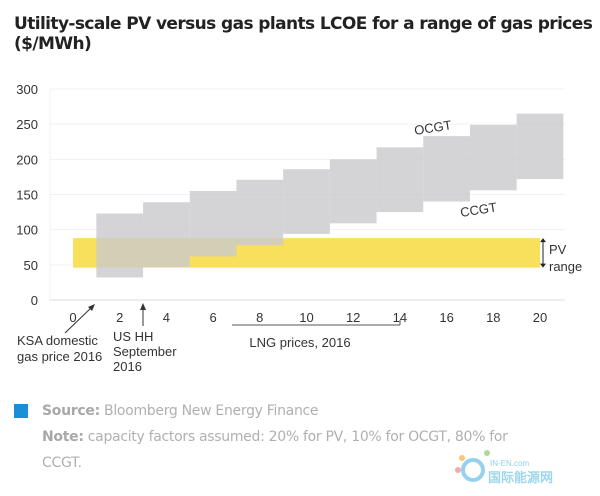 The image size is (600, 496). I want to click on ksa-annotation: gas price 2016, so click(59, 356).